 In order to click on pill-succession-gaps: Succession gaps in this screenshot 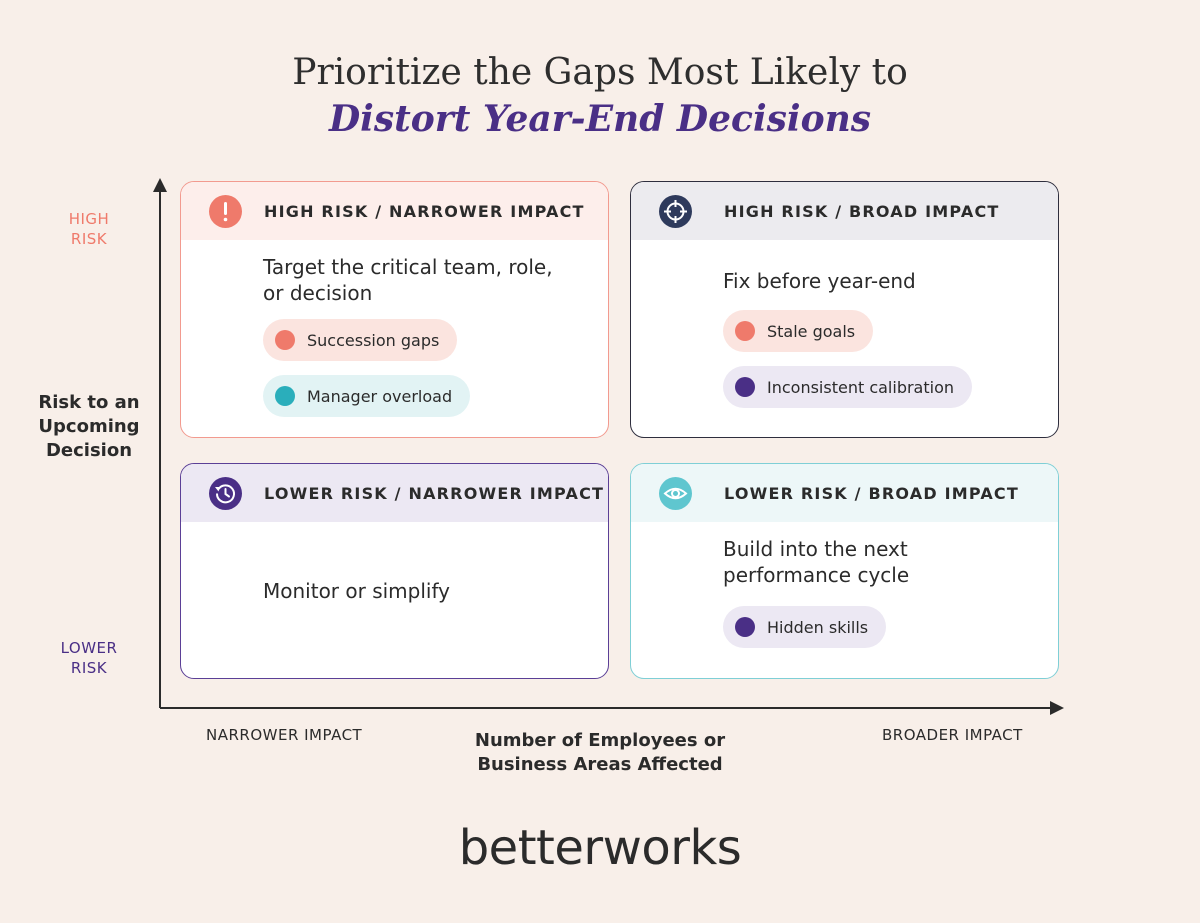, I will do `click(360, 340)`.